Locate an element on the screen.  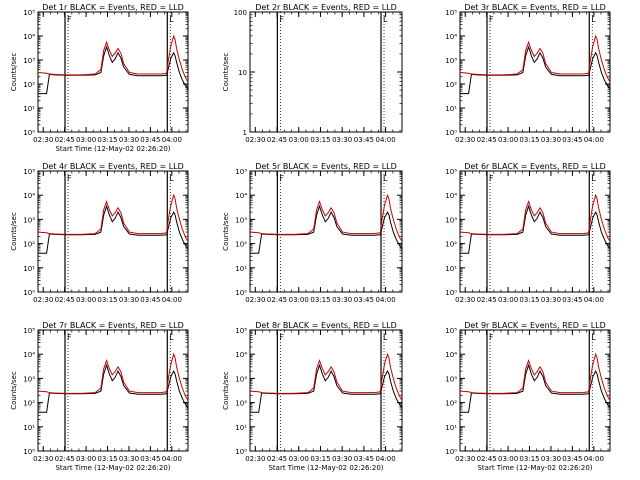
chart-title: Det 4r BLACK = Events, RED = LLD is located at coordinates (113, 166).